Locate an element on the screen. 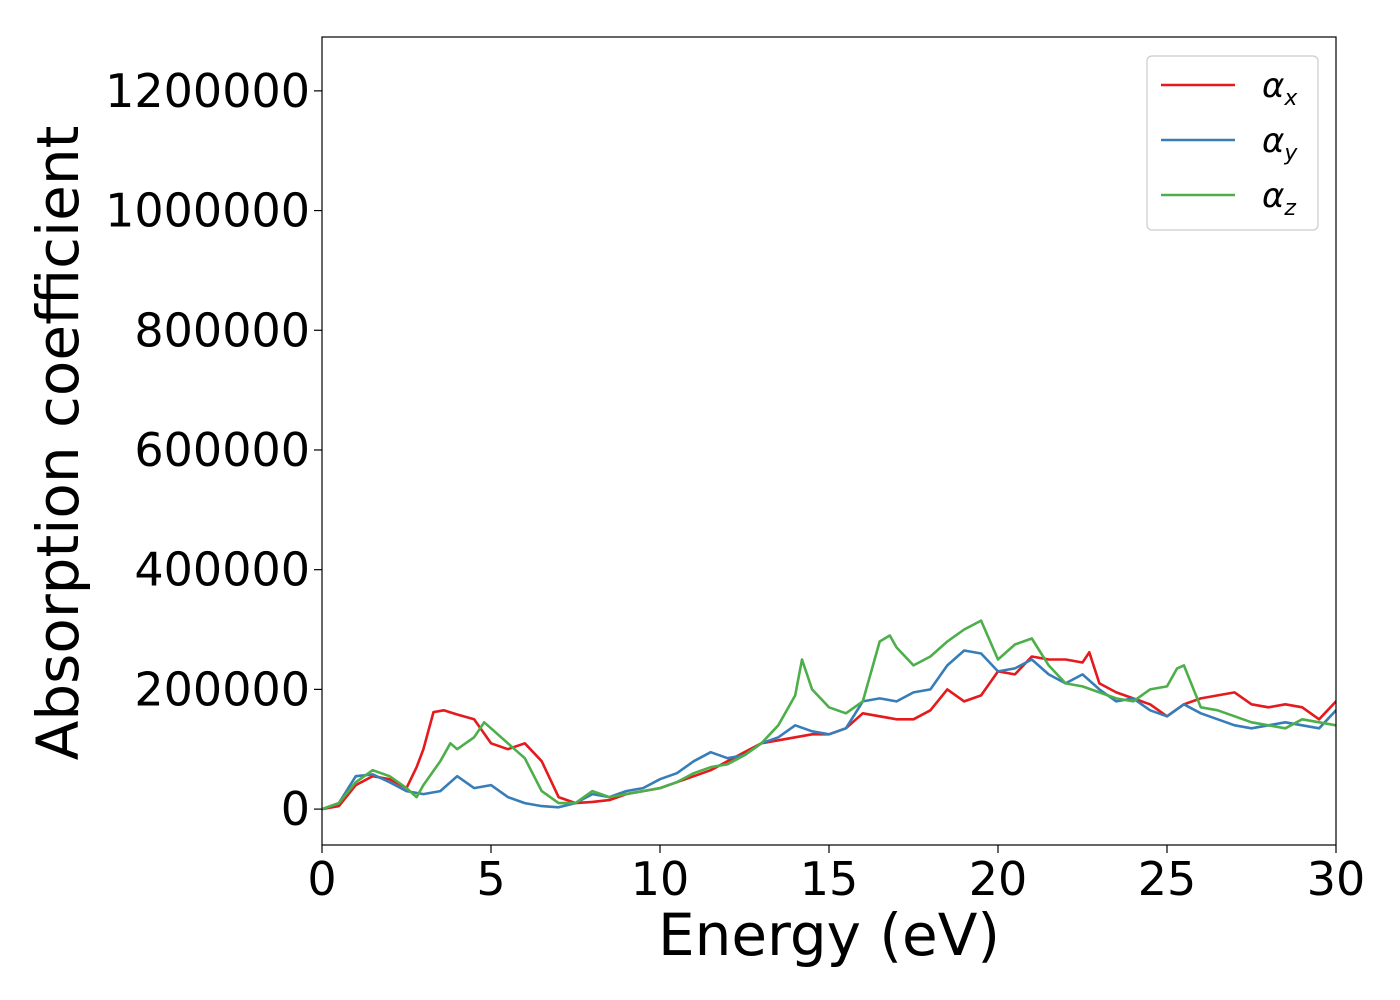 The width and height of the screenshot is (1400, 1000). y-tick-label: 200000 is located at coordinates (222, 689).